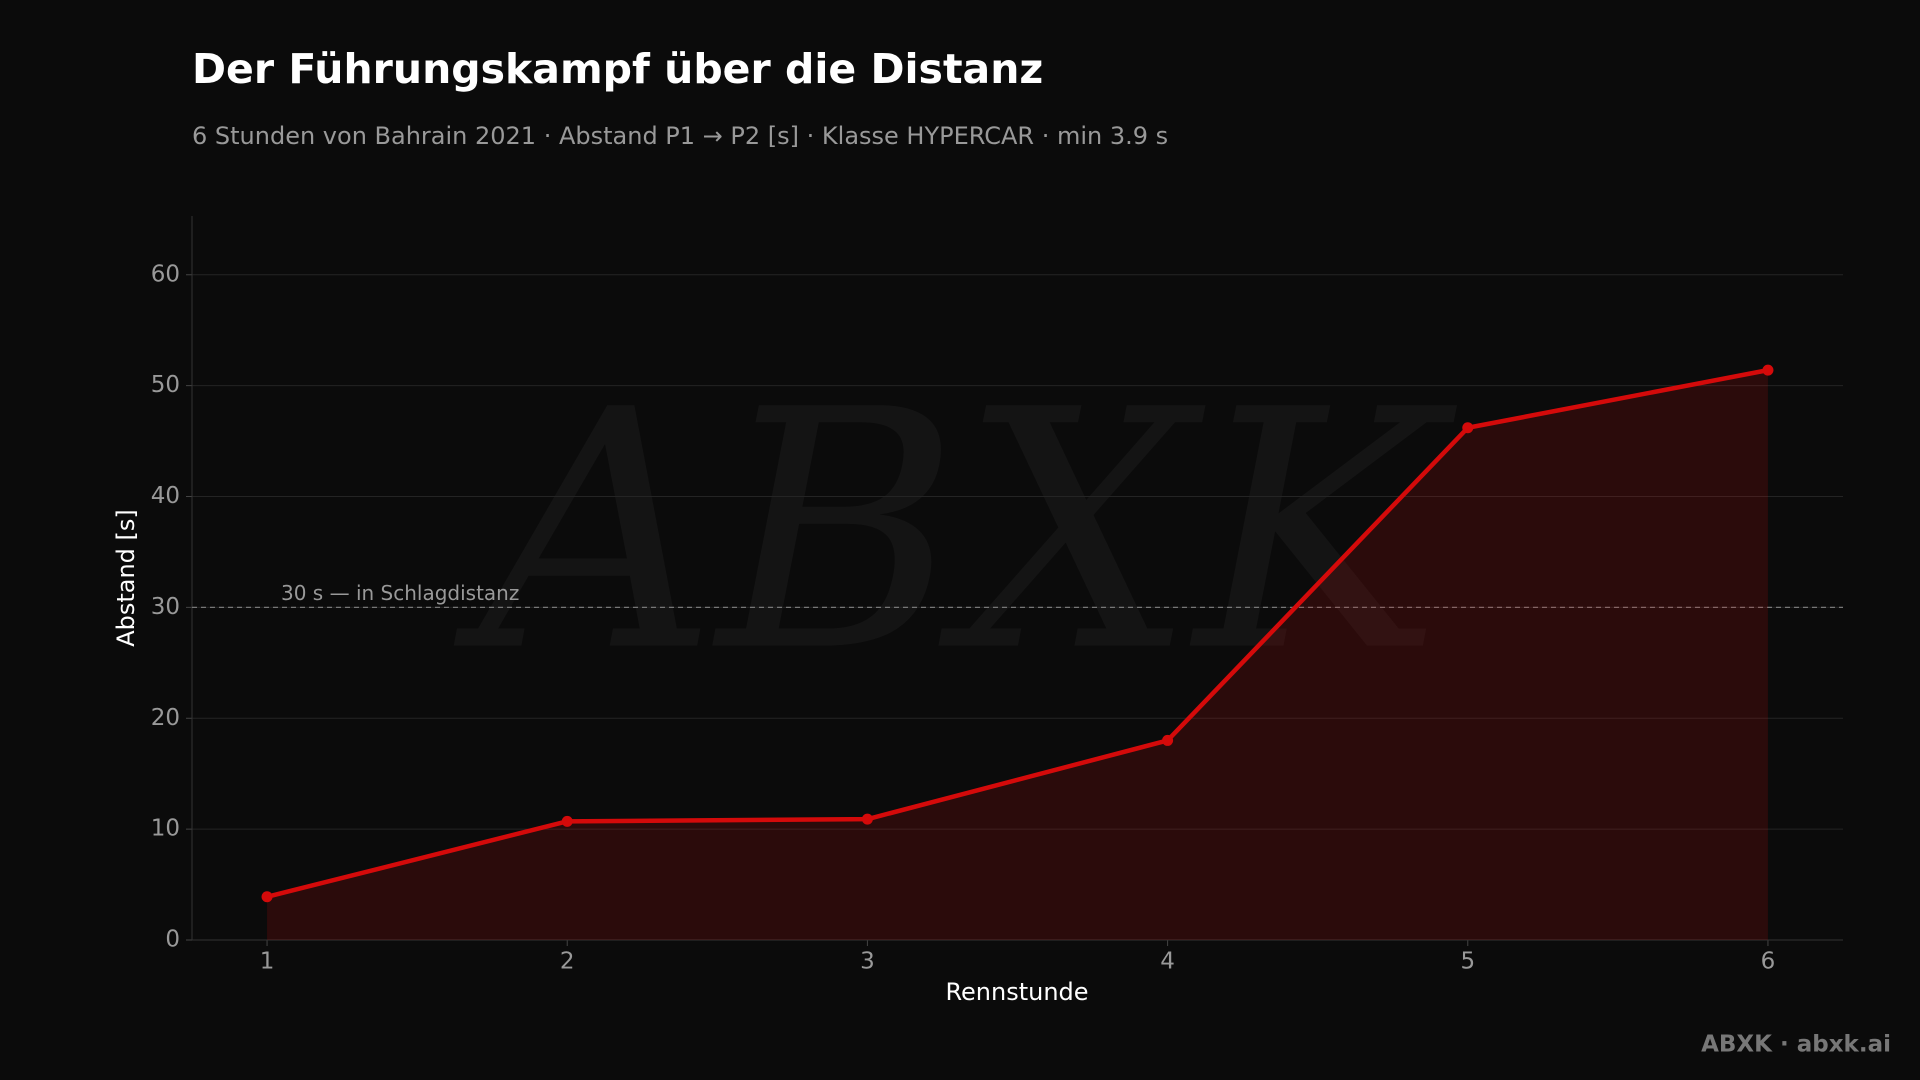 This screenshot has width=1920, height=1080. I want to click on x-tick-label: 5, so click(1467, 962).